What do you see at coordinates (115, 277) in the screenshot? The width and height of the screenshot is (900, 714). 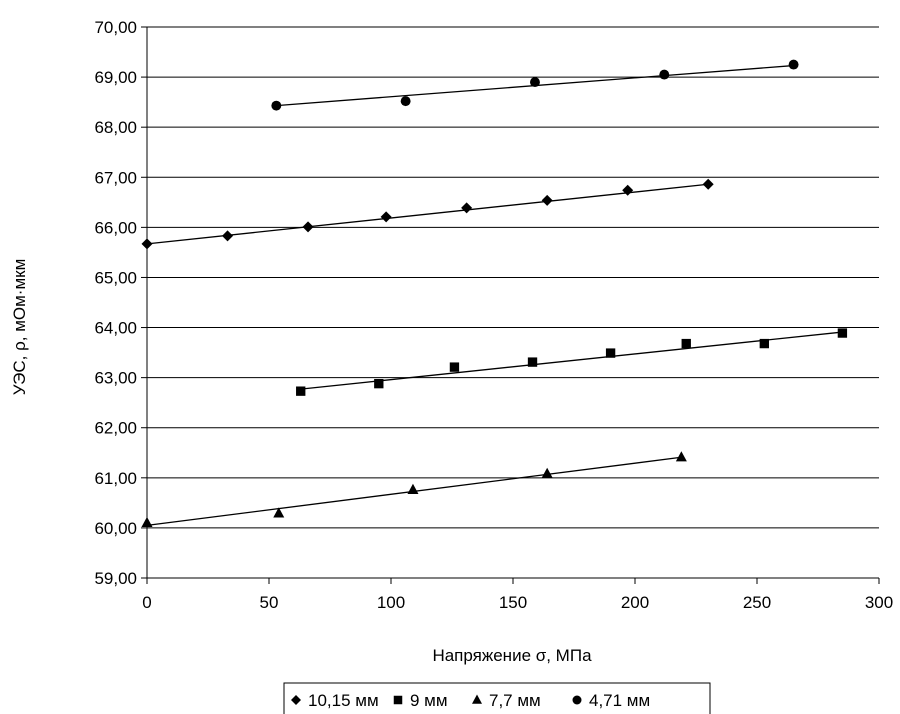 I see `y-tick-label: 65,00` at bounding box center [115, 277].